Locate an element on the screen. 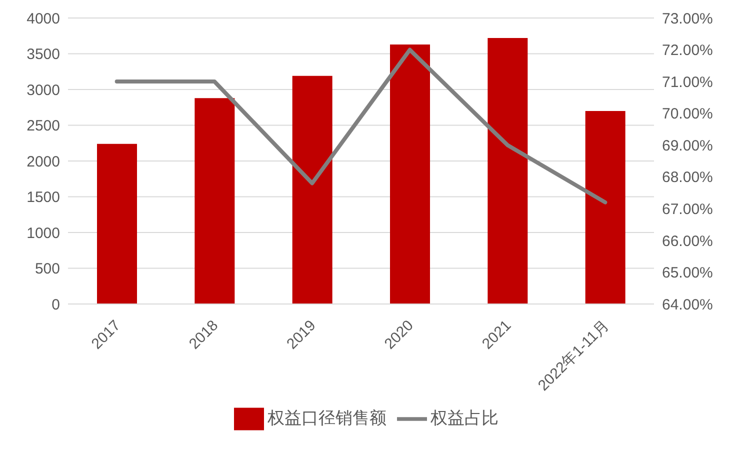 This screenshot has height=452, width=752. y-tick-label: 1000 is located at coordinates (43, 233).